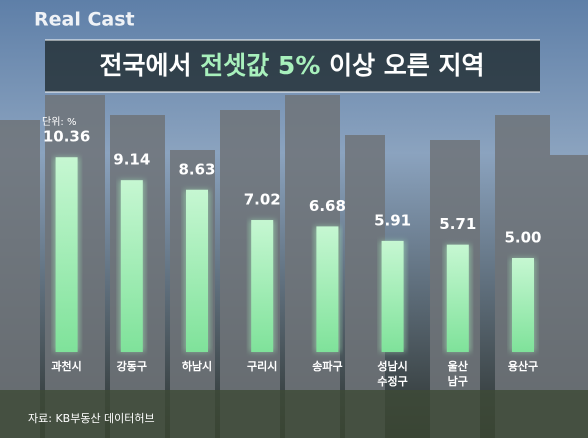  Describe the element at coordinates (406, 65) in the screenshot. I see `title-part: 이상 오른 지역` at that location.